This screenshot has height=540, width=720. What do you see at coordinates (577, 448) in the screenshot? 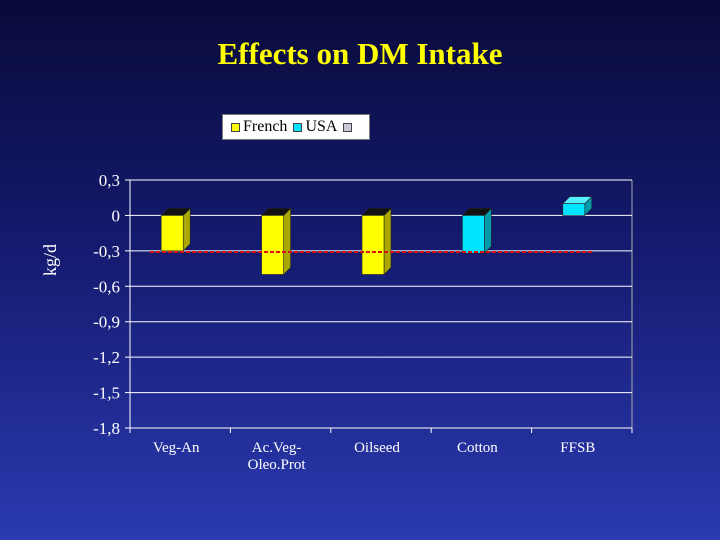
I see `x-tick-label: FFSB` at bounding box center [577, 448].